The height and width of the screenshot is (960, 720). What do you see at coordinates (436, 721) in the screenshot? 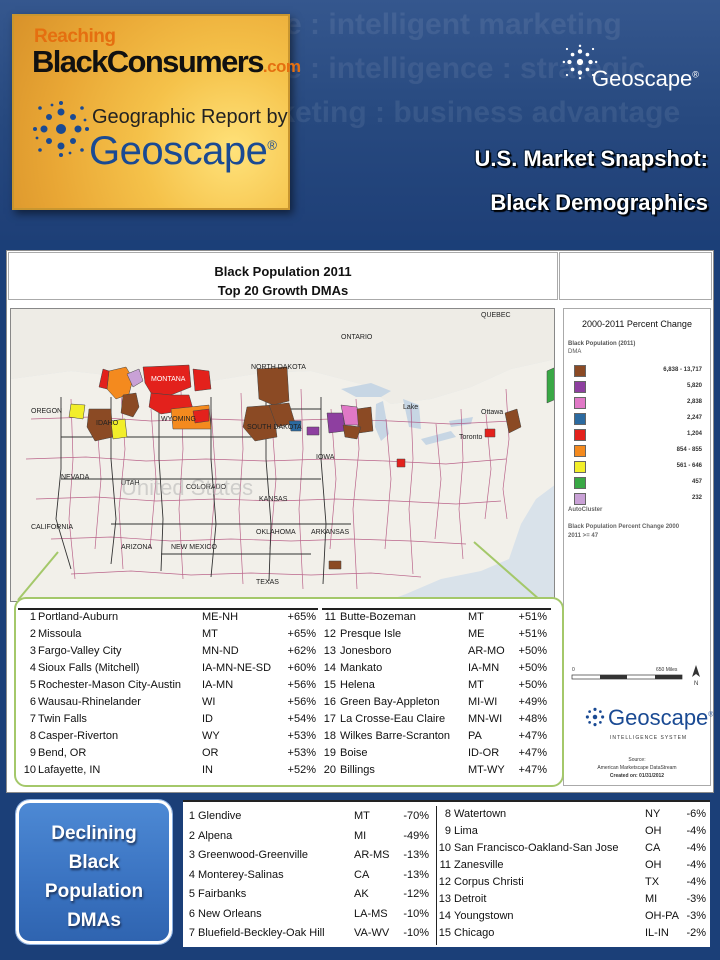
I see `growth-row: 17 La Crosse-Eau Claire MN-WI +48%` at bounding box center [436, 721].